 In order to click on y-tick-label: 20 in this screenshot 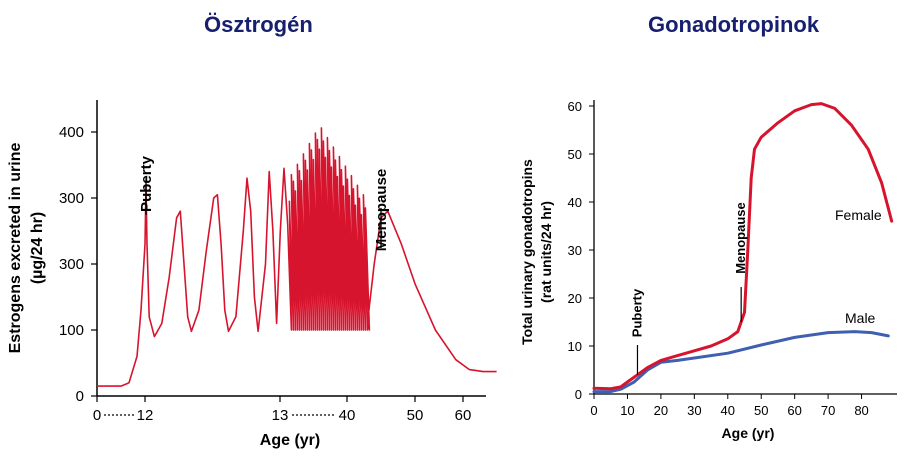, I will do `click(575, 298)`.